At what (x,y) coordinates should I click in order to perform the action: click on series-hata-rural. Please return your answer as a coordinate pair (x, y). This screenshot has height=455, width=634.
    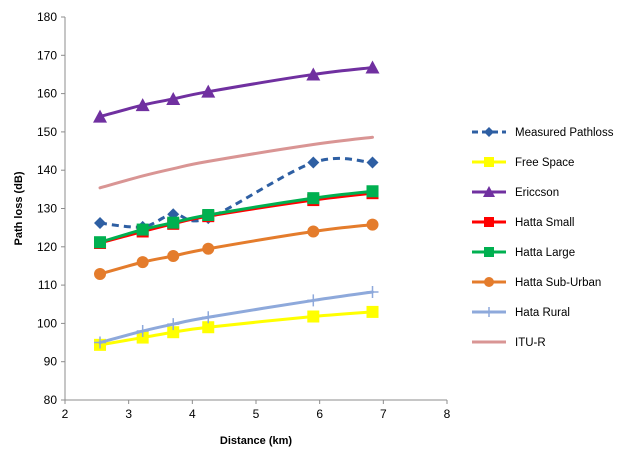
    Looking at the image, I should click on (236, 317).